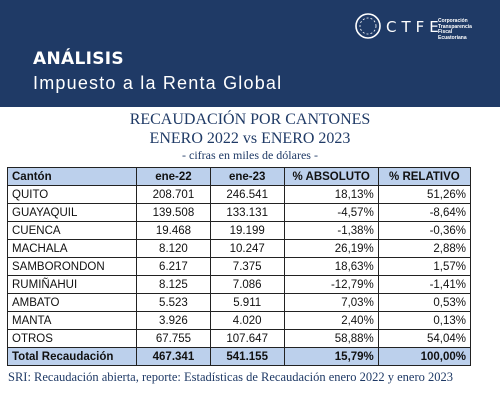  Describe the element at coordinates (424, 266) in the screenshot. I see `cell-pct-relativo: 1,57%` at that location.